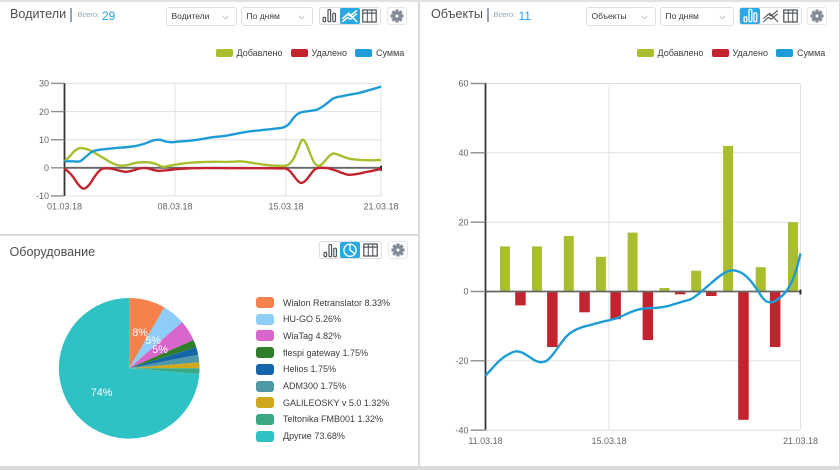  What do you see at coordinates (461, 430) in the screenshot?
I see `svg-text: -40` at bounding box center [461, 430].